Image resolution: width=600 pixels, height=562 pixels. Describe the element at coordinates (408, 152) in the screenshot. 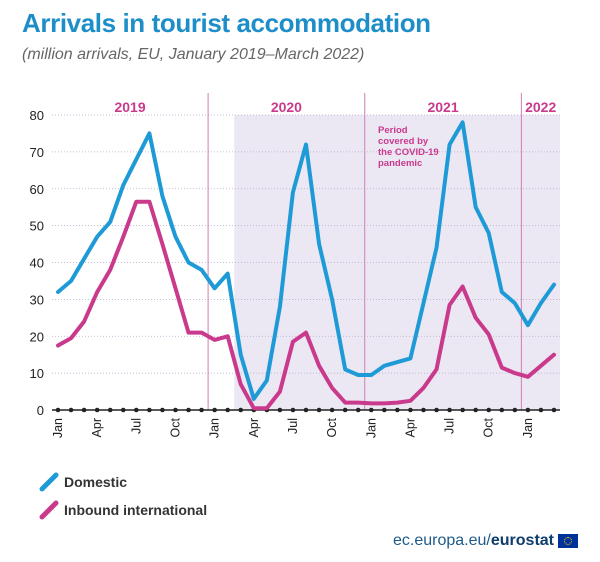

I see `covid-note-line: the COVID-19` at that location.